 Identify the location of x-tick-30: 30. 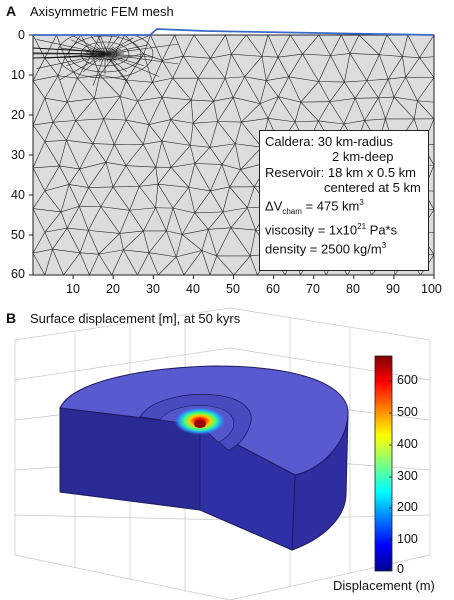
(153, 289).